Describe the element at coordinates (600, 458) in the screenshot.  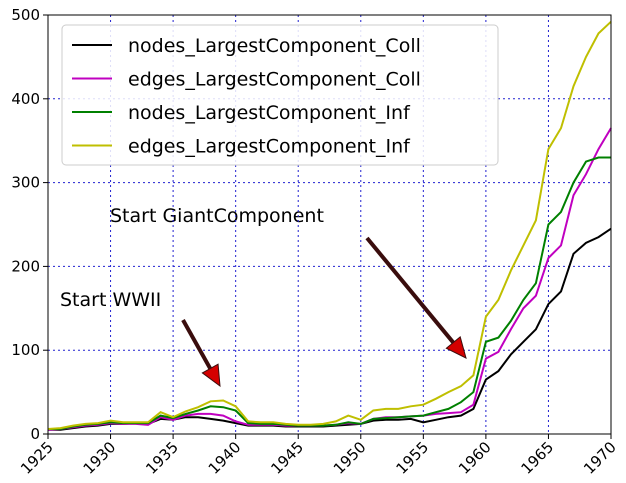
I see `x-tick-label: 1970` at that location.